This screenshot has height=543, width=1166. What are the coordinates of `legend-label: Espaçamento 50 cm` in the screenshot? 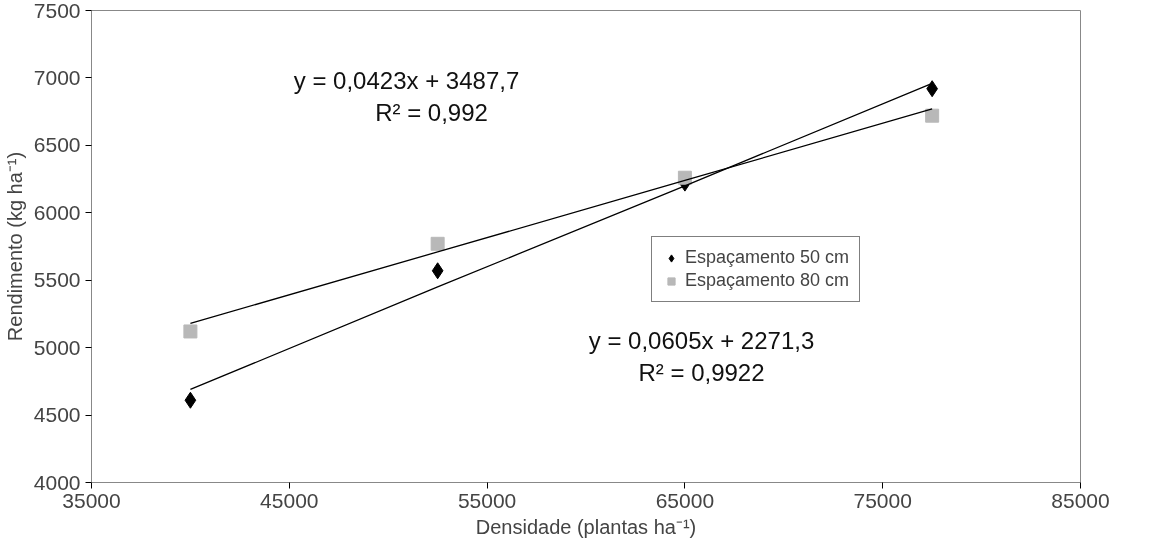 It's located at (767, 257).